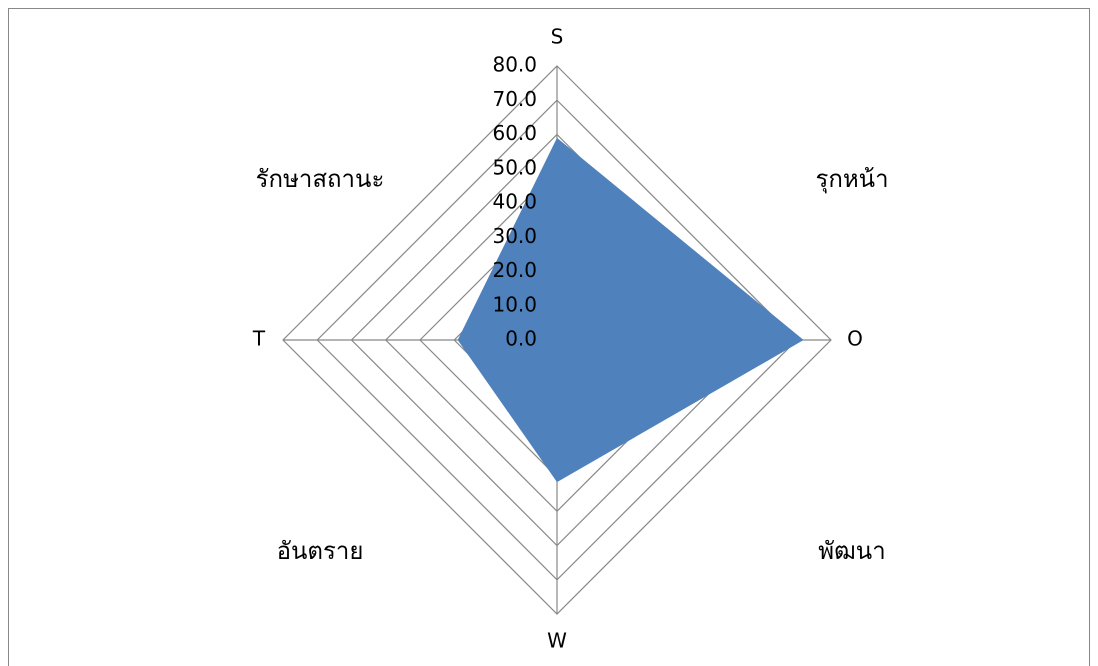 The width and height of the screenshot is (1098, 666). Describe the element at coordinates (521, 339) in the screenshot. I see `r-tick-label: 0.0` at that location.